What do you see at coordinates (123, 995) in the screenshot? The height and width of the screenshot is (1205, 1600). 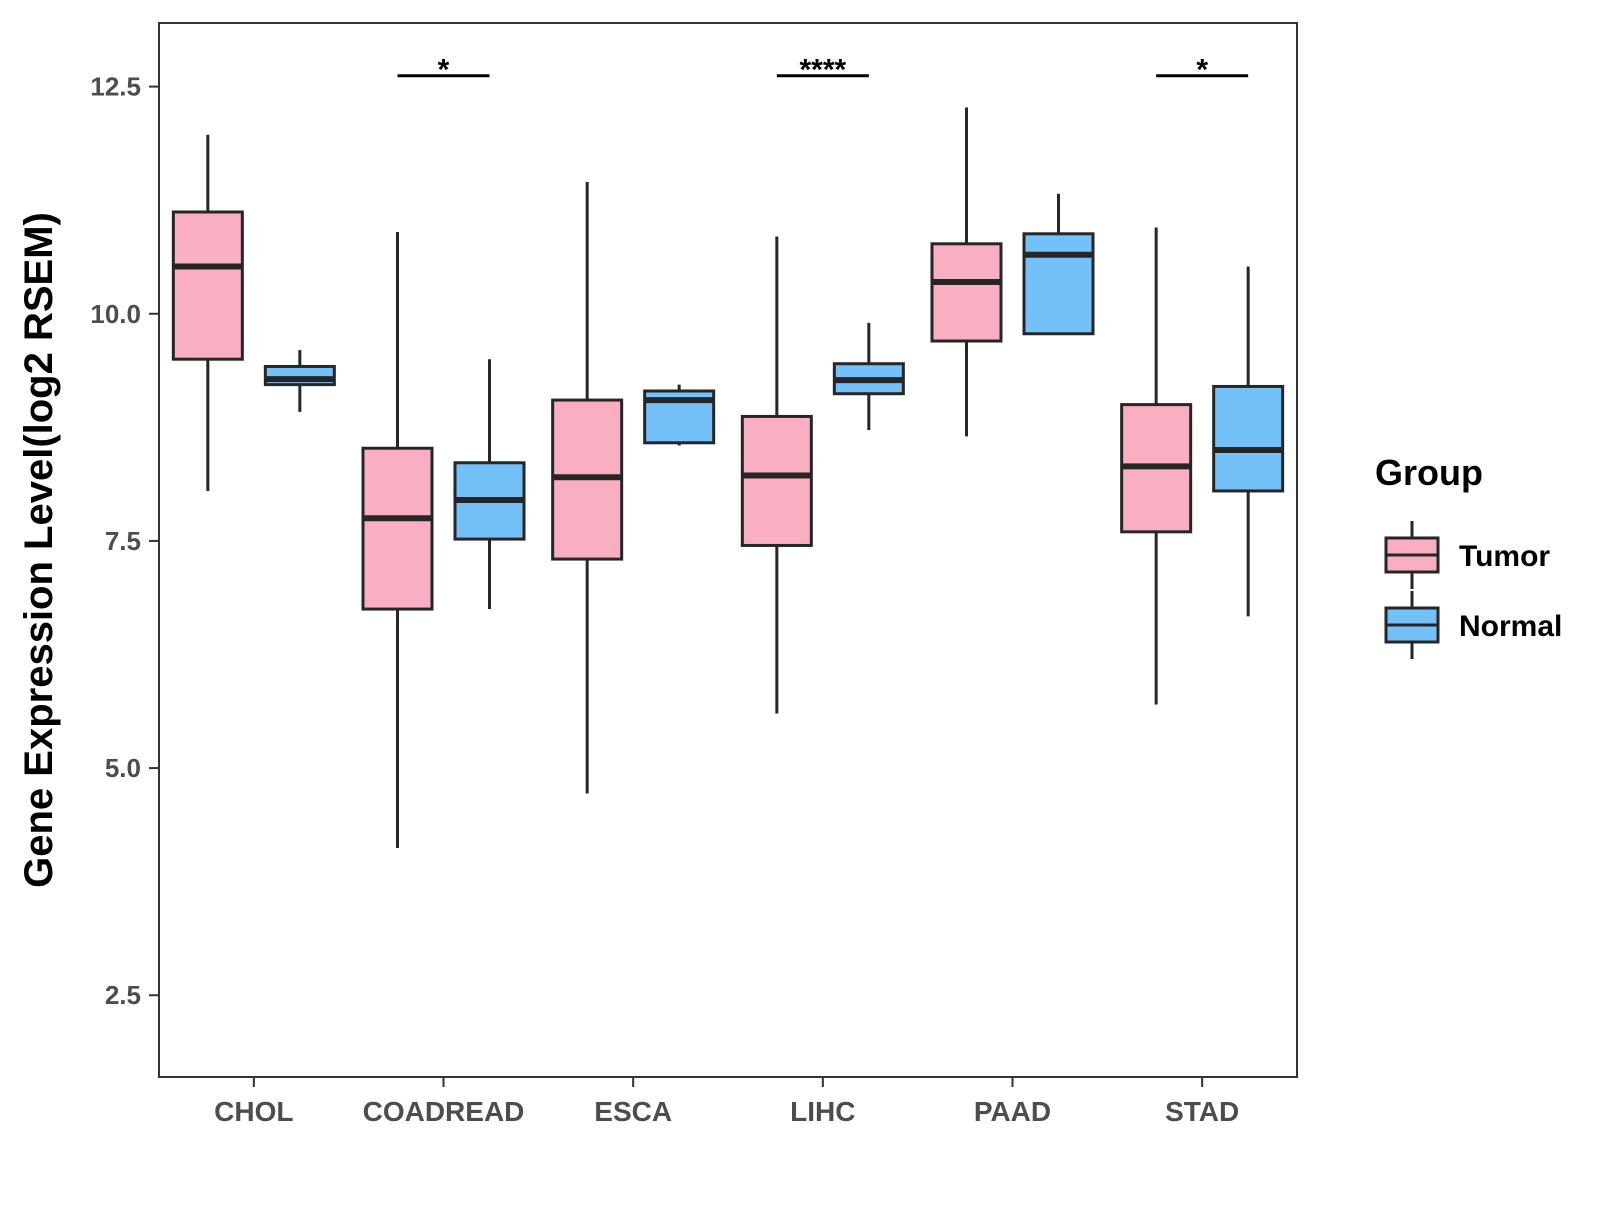 I see `y-tick-label: 2.5` at bounding box center [123, 995].